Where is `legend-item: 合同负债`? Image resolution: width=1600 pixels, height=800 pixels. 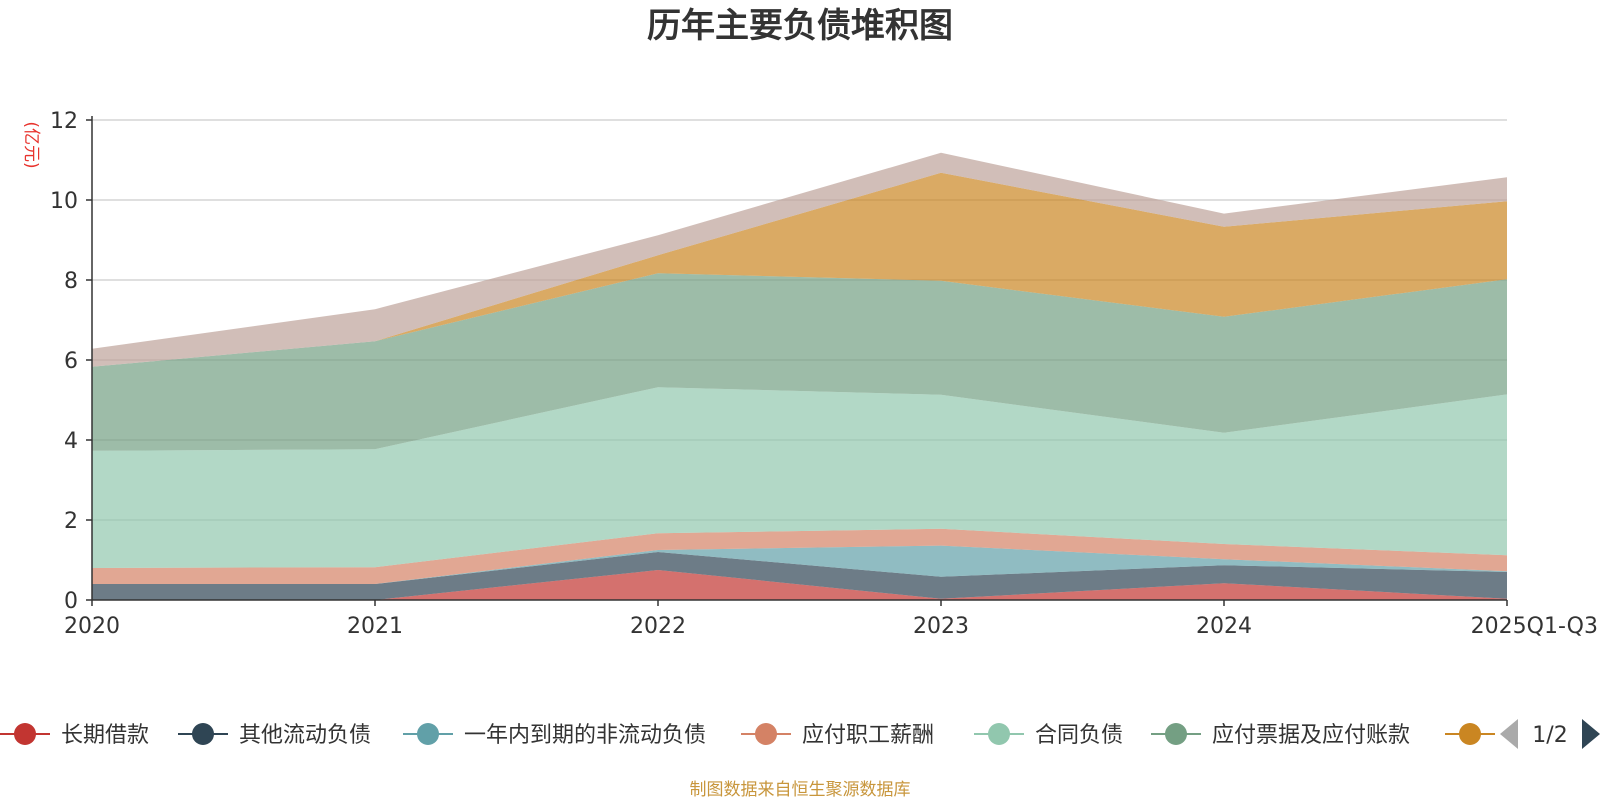 legend-item: 合同负债 is located at coordinates (1048, 735).